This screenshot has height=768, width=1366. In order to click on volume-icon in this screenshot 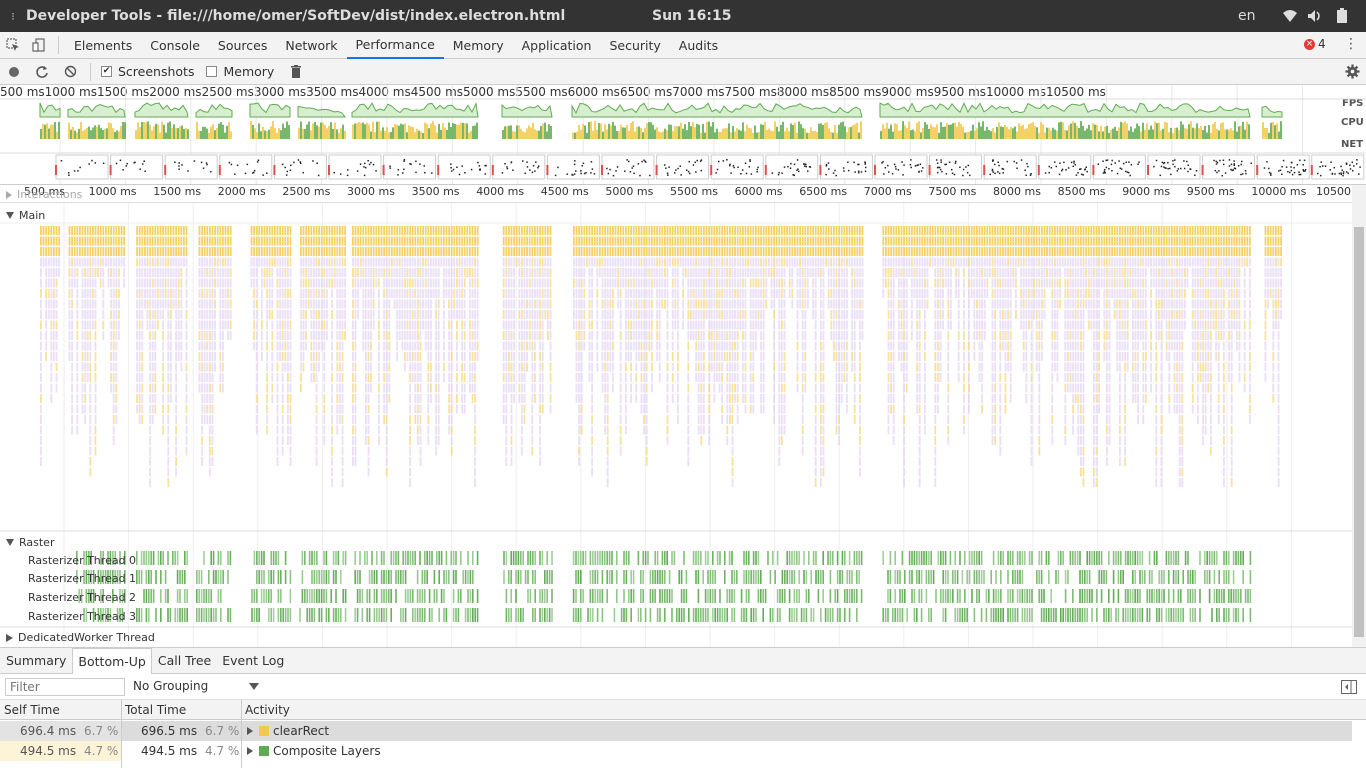, I will do `click(1315, 16)`.